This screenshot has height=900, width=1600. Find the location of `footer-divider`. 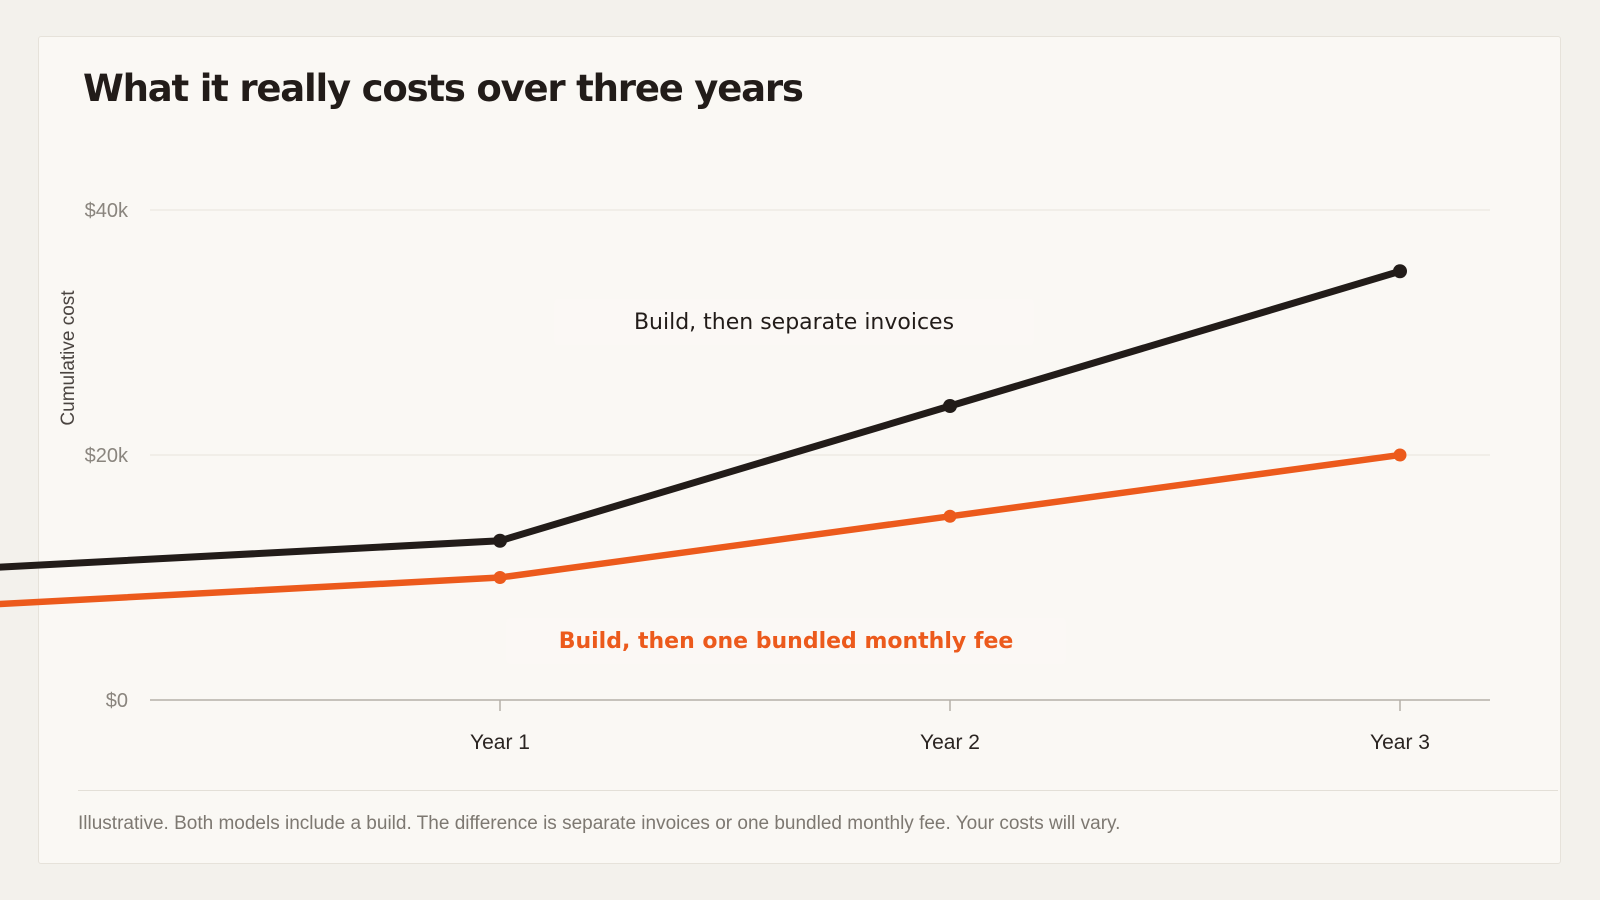

footer-divider is located at coordinates (818, 790).